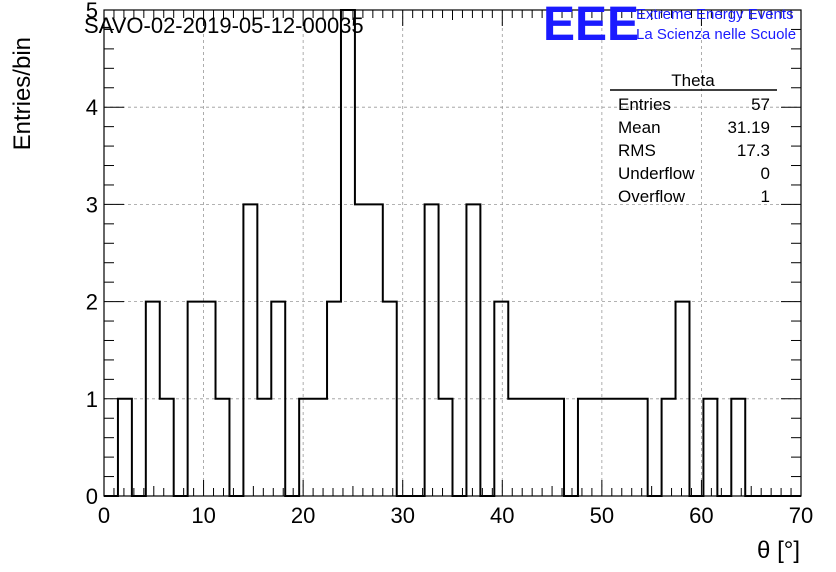 This screenshot has height=572, width=836. What do you see at coordinates (801, 515) in the screenshot?
I see `x-tick-label: 70` at bounding box center [801, 515].